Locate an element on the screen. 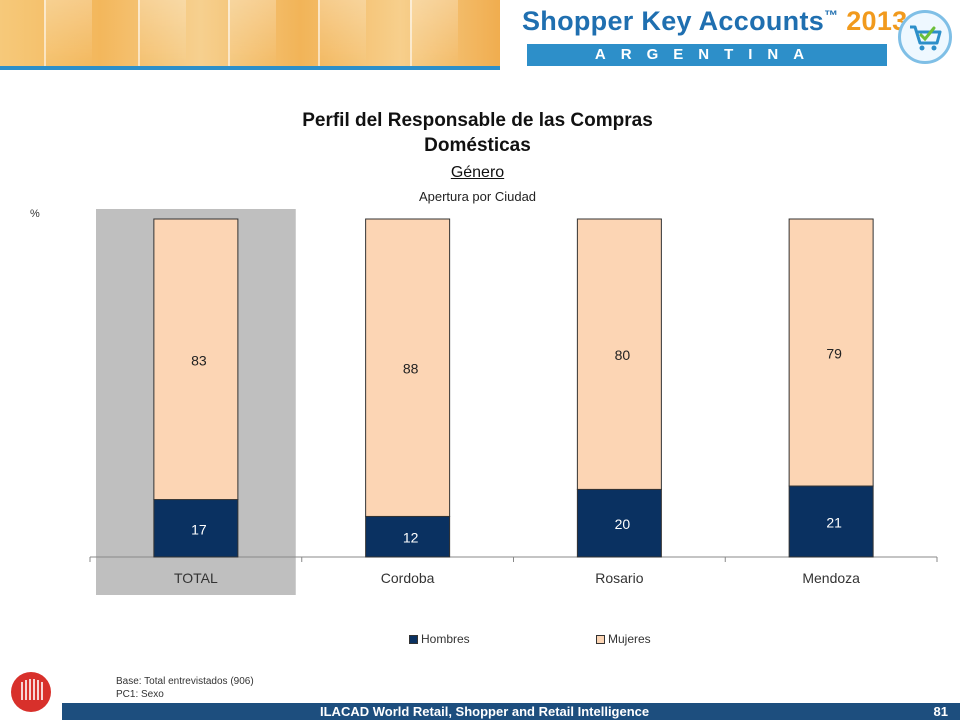 Image resolution: width=960 pixels, height=720 pixels. x-tick-label-mendoza: Mendoza is located at coordinates (831, 578).